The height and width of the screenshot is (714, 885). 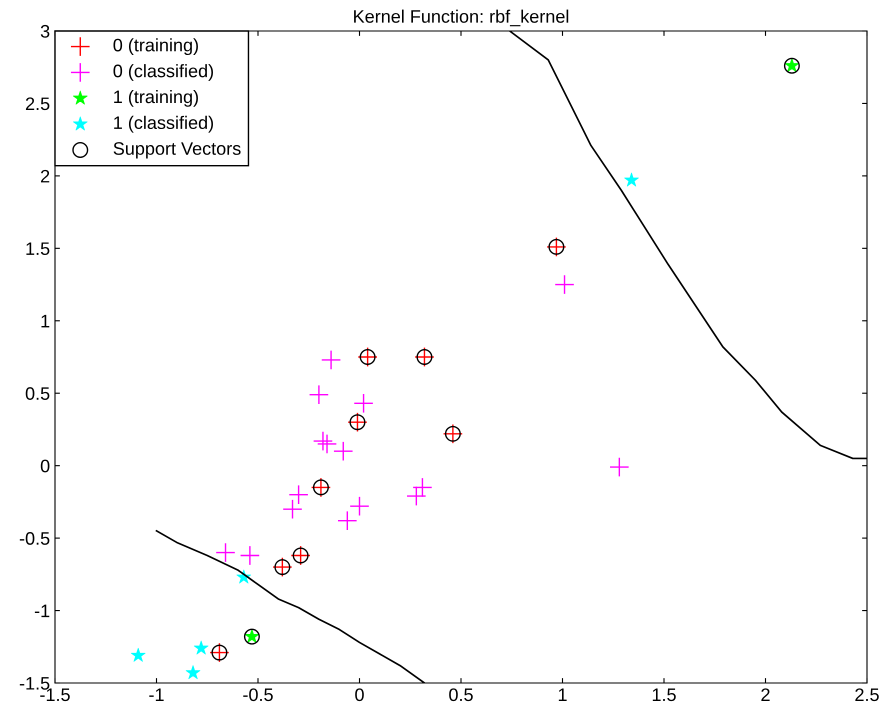 I want to click on x-tick-label: 1.5, so click(x=664, y=695).